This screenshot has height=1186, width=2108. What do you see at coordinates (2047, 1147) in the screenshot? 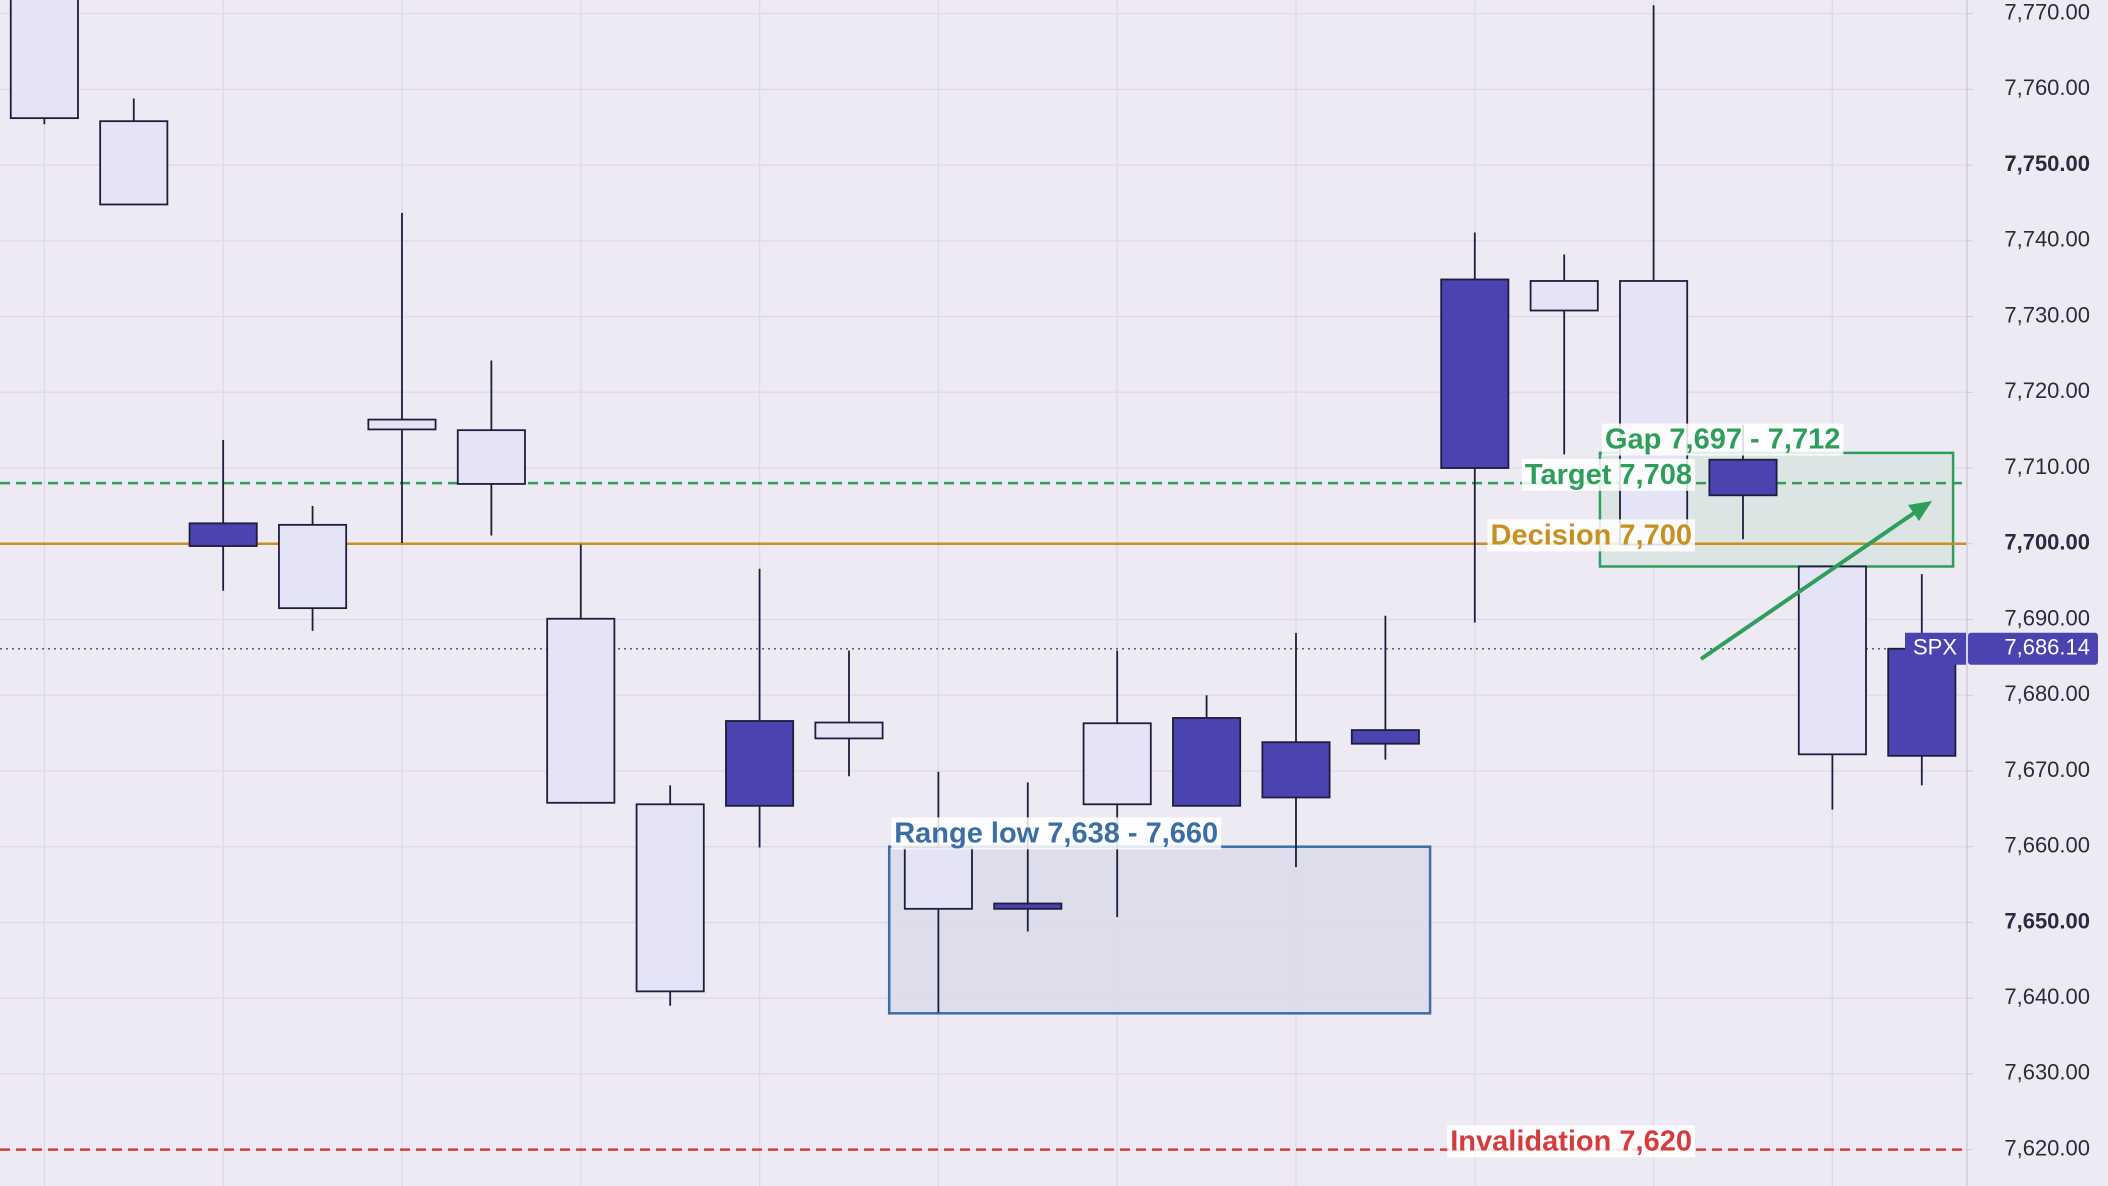
I see `y-tick-label: 7,620.00` at bounding box center [2047, 1147].